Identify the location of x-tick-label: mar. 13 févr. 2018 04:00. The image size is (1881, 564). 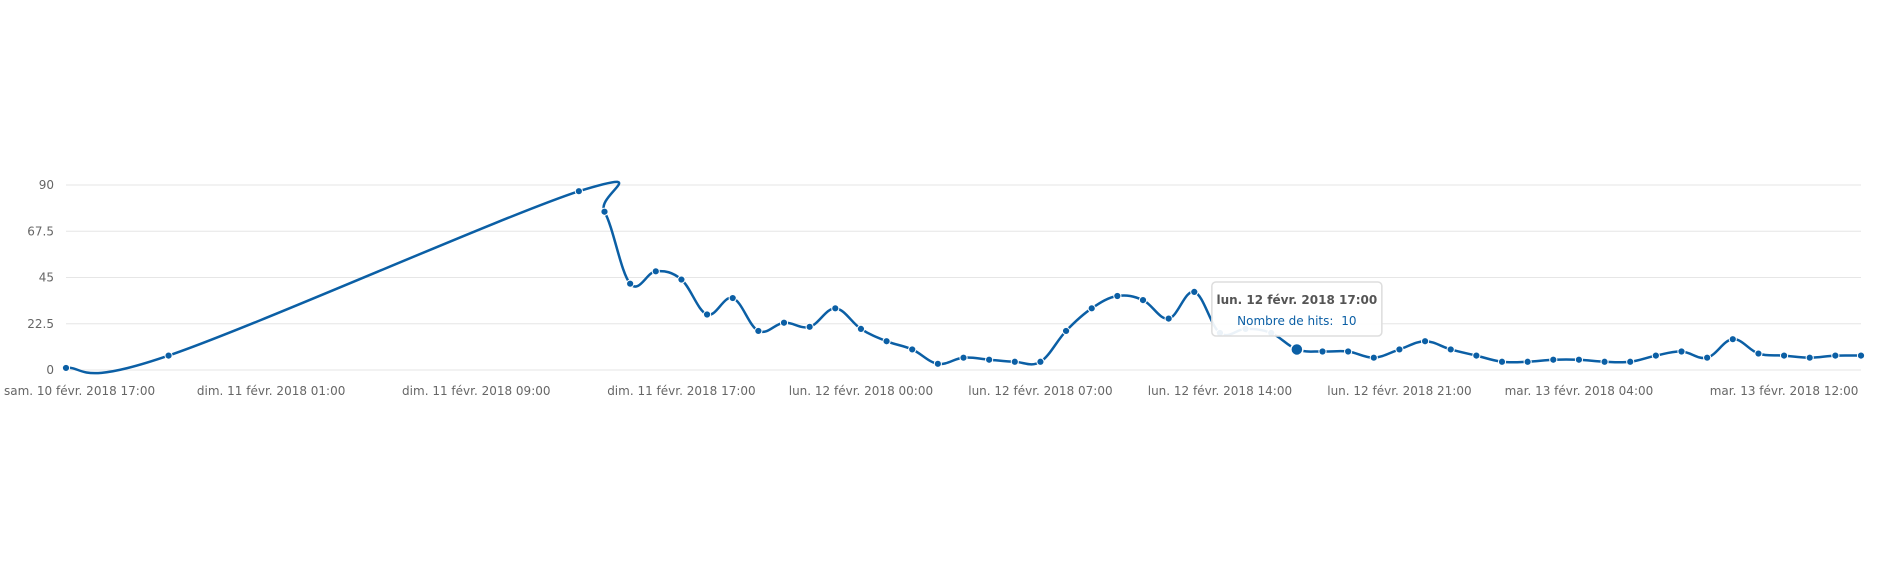
(1579, 391).